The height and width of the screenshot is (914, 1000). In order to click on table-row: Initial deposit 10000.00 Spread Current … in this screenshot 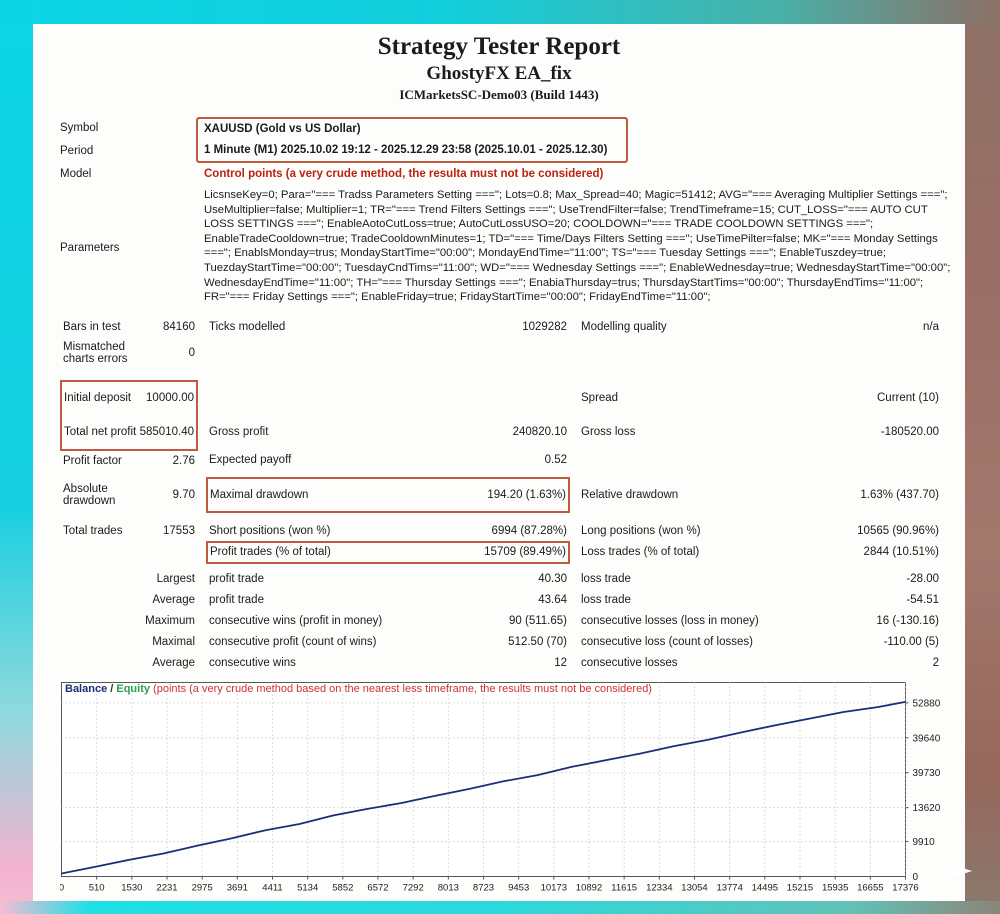, I will do `click(500, 397)`.